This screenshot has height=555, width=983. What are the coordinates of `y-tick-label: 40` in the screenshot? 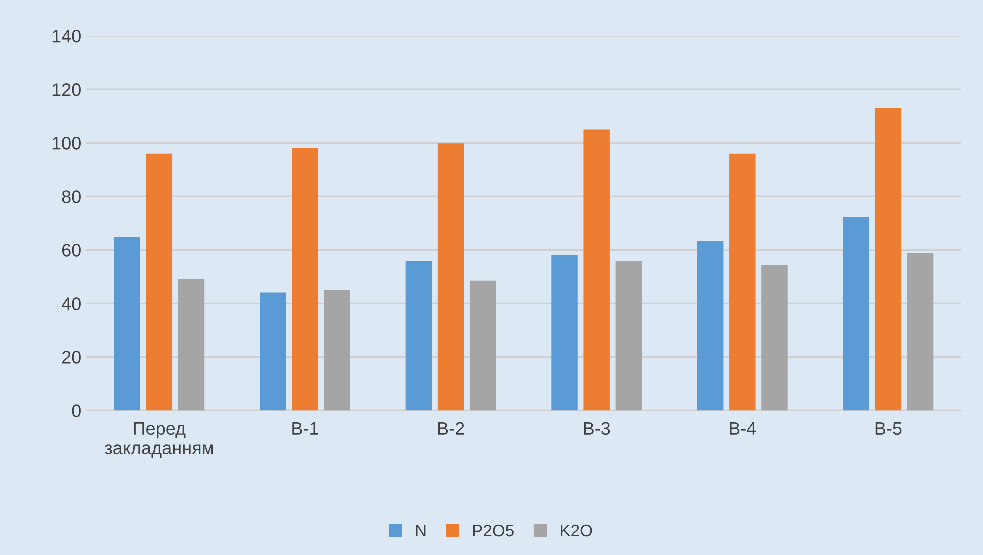 It's located at (71, 304).